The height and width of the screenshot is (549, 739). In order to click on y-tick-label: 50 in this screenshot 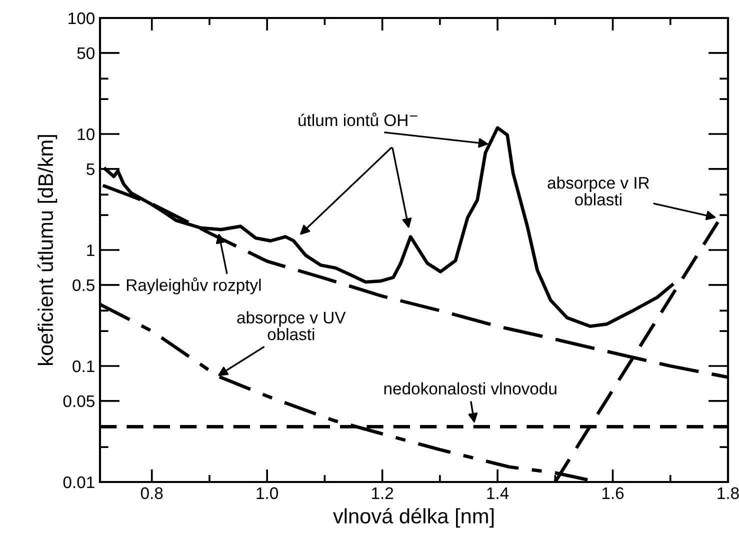, I will do `click(85, 53)`.